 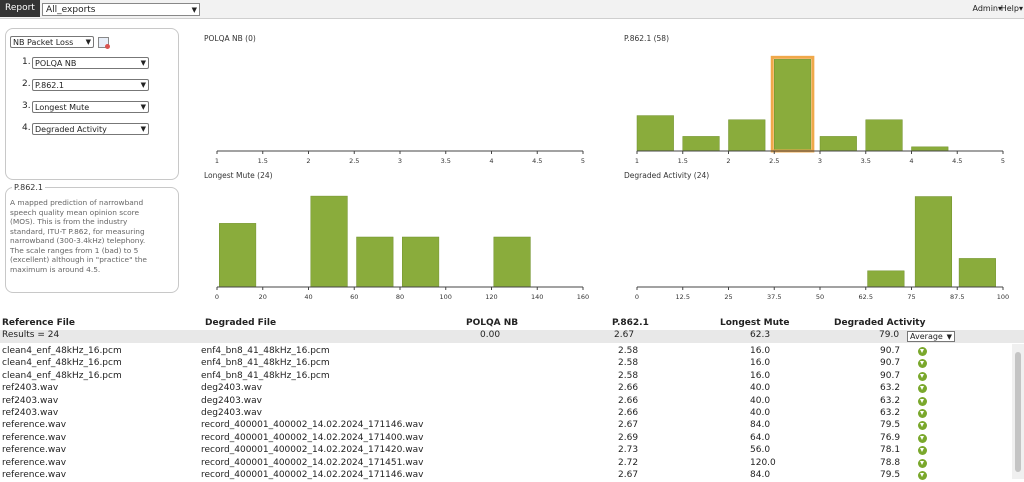 What do you see at coordinates (26, 84) in the screenshot?
I see `metric-index: 2.` at bounding box center [26, 84].